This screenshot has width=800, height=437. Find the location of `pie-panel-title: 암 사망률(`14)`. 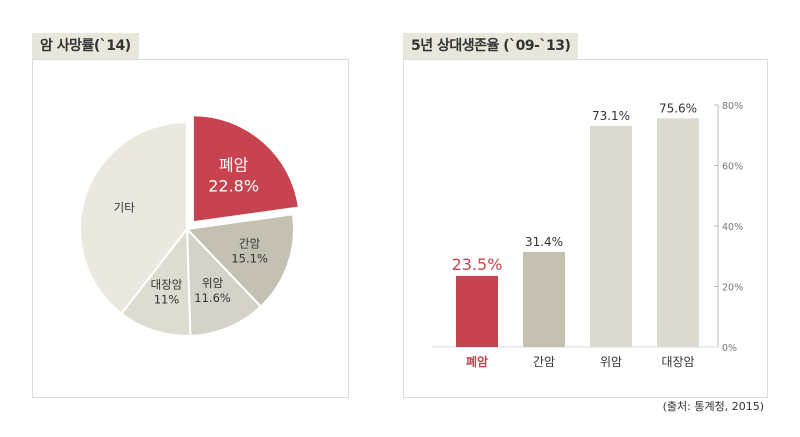

pie-panel-title: 암 사망률(`14) is located at coordinates (85, 46).